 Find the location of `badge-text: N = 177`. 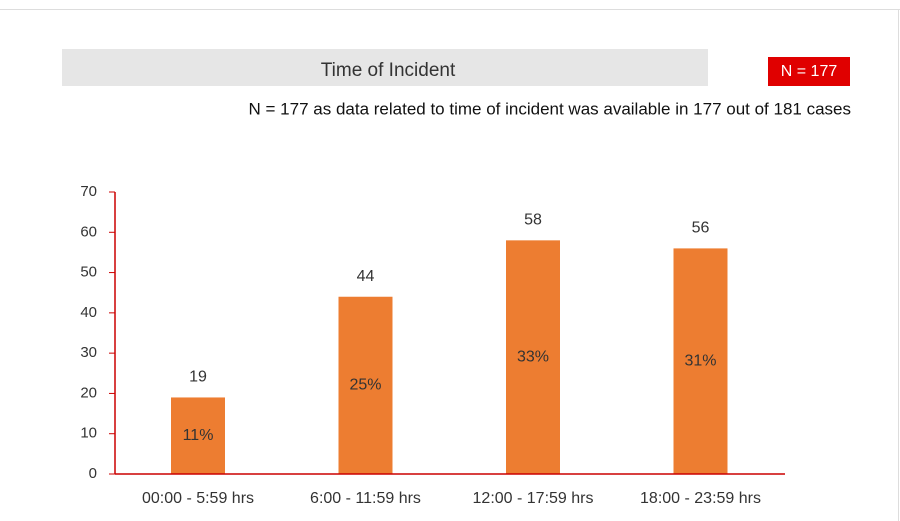

badge-text: N = 177 is located at coordinates (809, 71).